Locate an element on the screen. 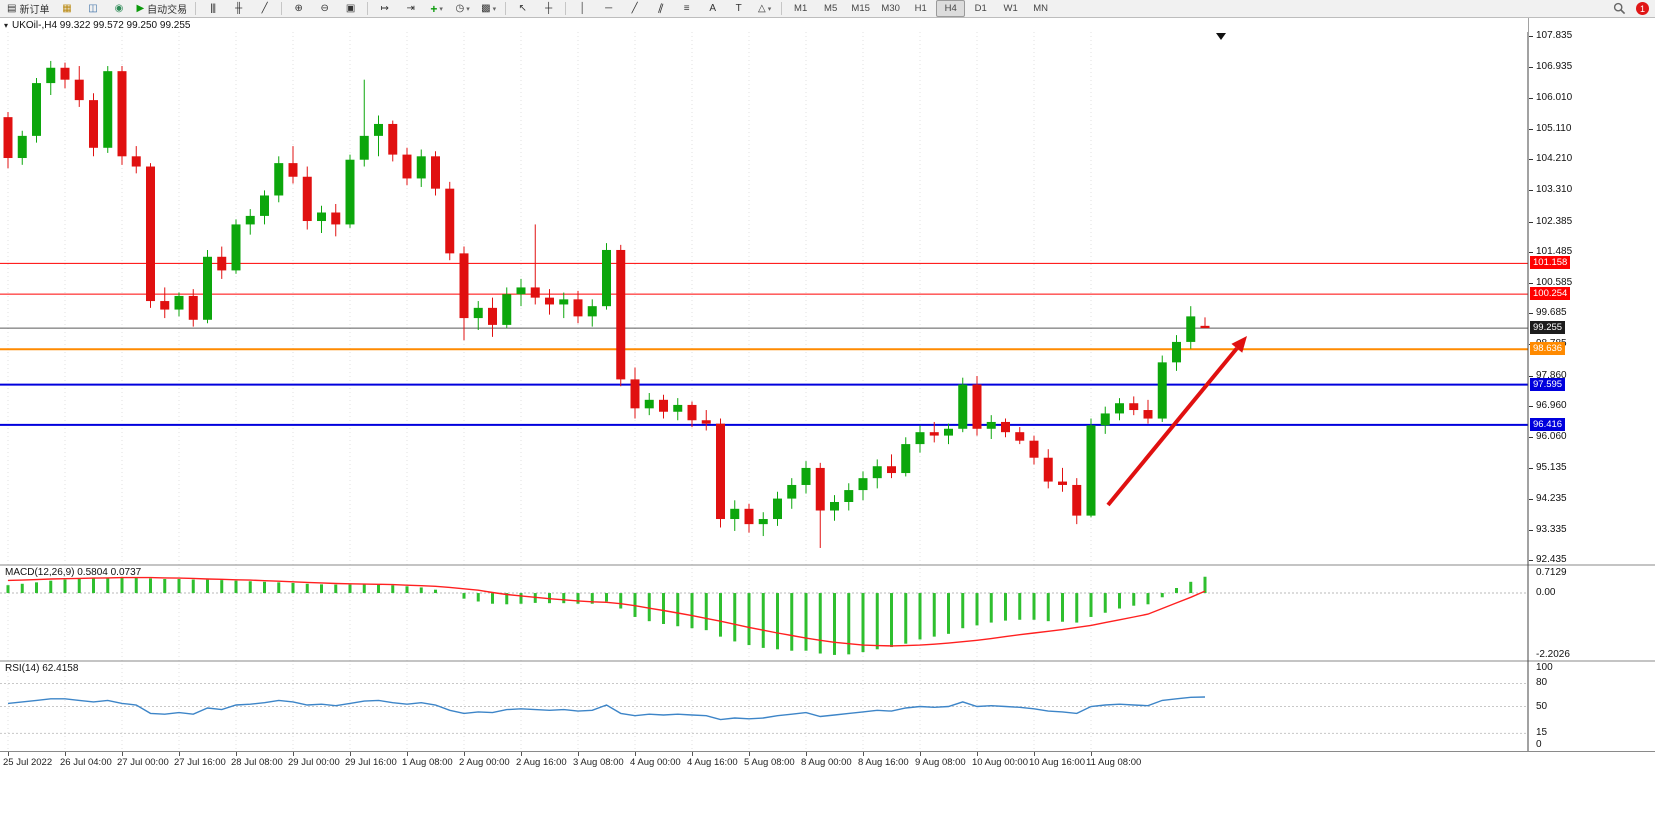 The width and height of the screenshot is (1655, 815). auto-trading-button: ▶ 自动交易 is located at coordinates (161, 8).